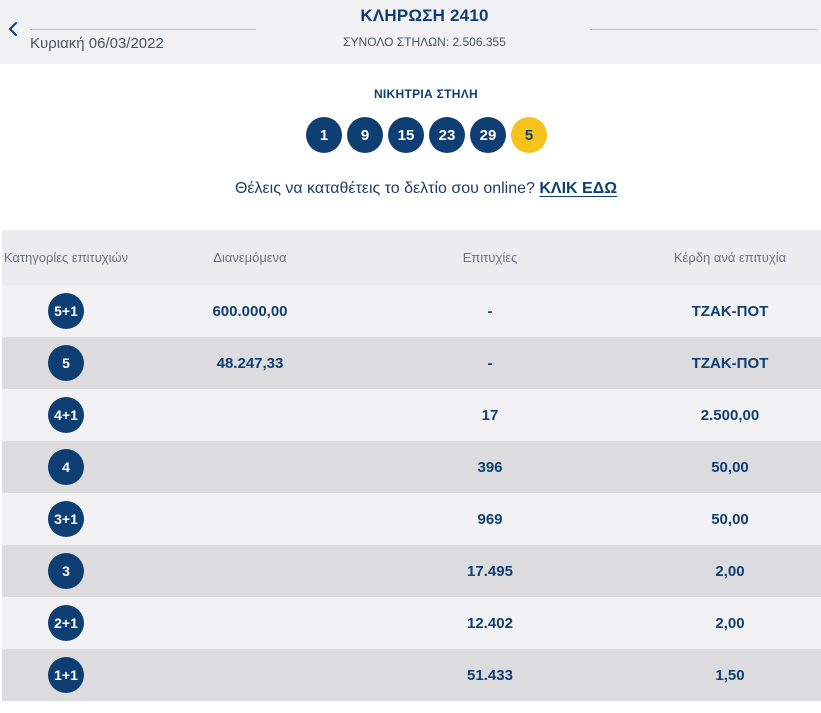 The height and width of the screenshot is (713, 821). Describe the element at coordinates (490, 675) in the screenshot. I see `winners-value: 51.433` at that location.